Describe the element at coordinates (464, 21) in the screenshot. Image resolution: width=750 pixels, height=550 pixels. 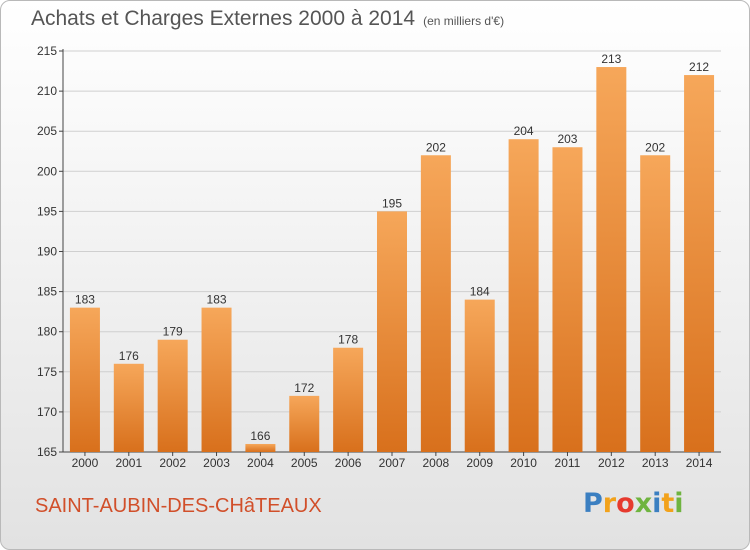
I see `chart-subtitle: (en milliers d'€)` at that location.